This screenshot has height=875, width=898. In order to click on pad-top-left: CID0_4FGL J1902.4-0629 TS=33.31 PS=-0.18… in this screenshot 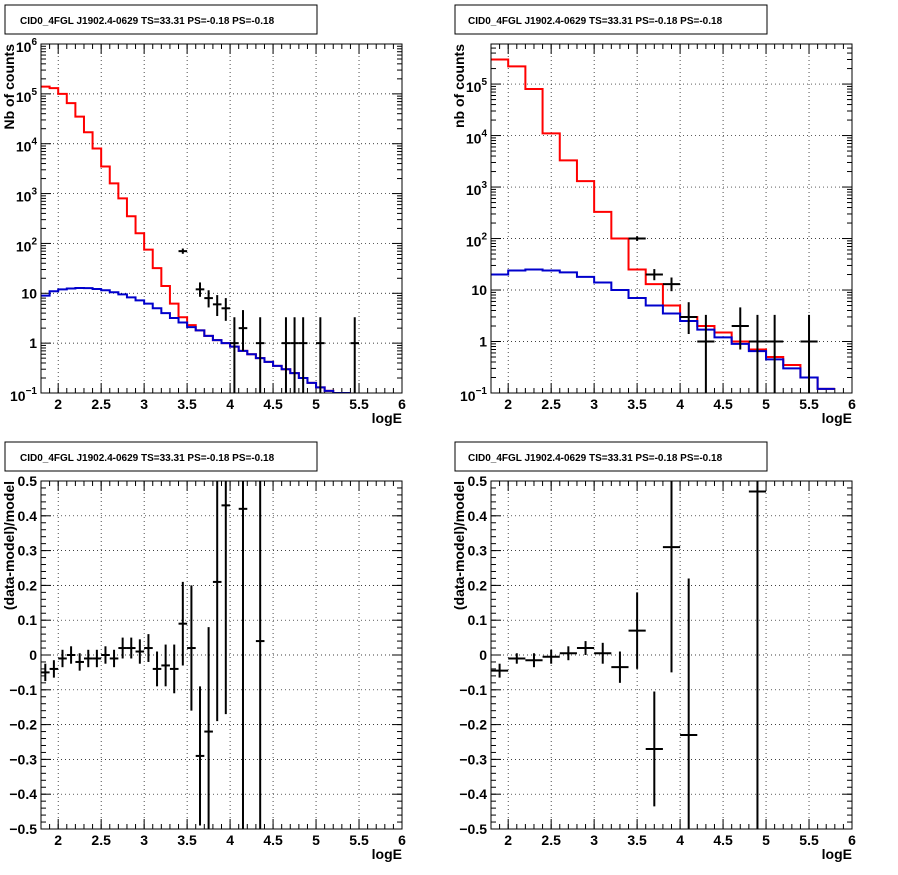, I will do `click(161, 19)`.